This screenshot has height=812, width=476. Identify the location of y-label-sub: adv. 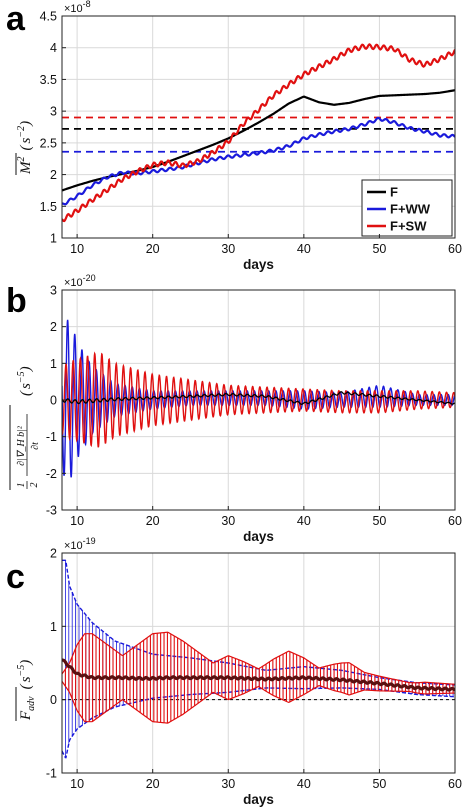
(31, 703).